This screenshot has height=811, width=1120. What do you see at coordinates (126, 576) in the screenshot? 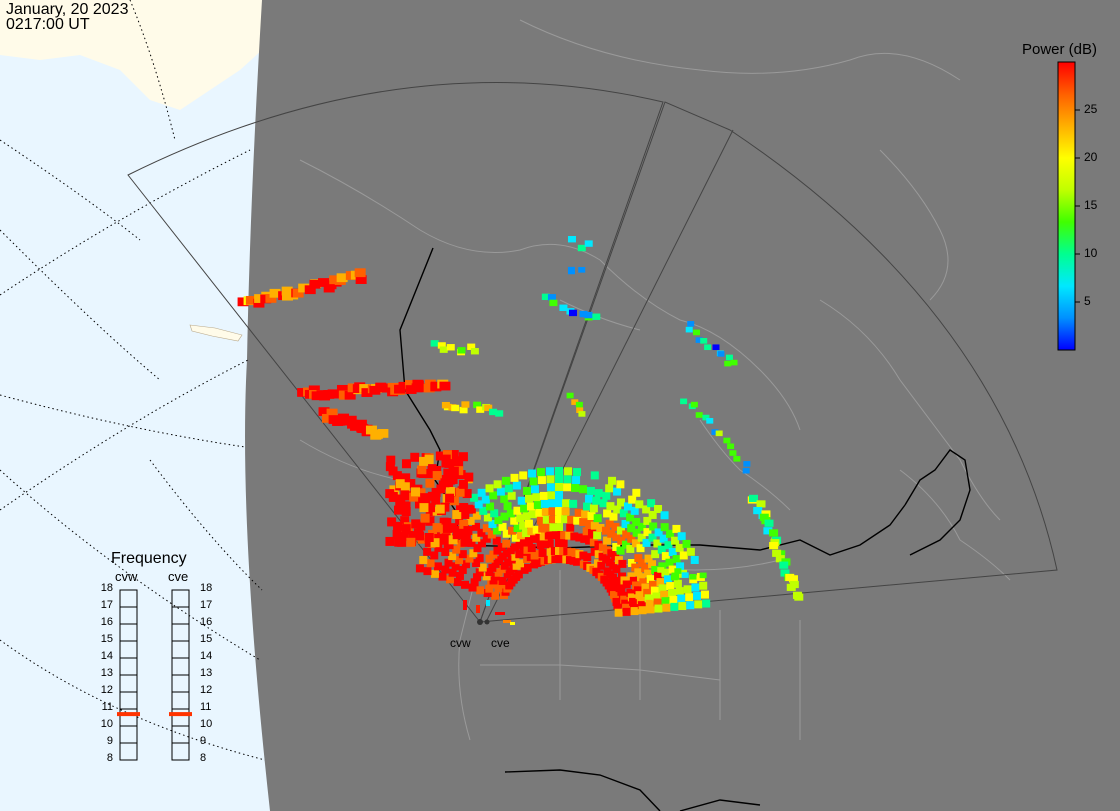
I see `freq-radar-cvw: cvw` at bounding box center [126, 576].